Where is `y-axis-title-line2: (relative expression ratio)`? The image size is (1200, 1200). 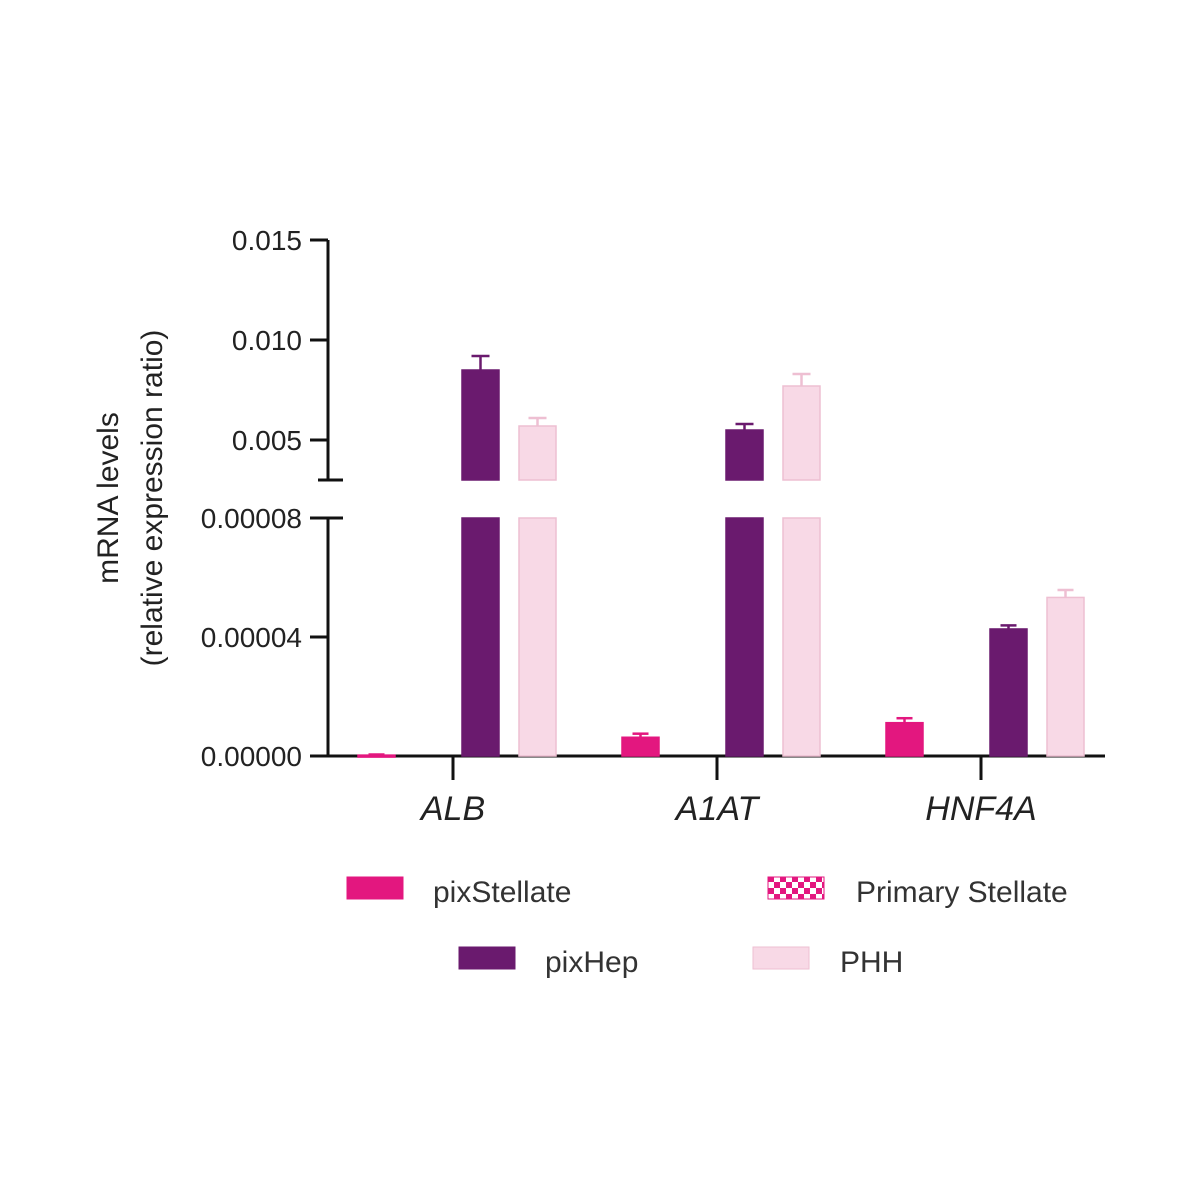 y-axis-title-line2: (relative expression ratio) is located at coordinates (152, 498).